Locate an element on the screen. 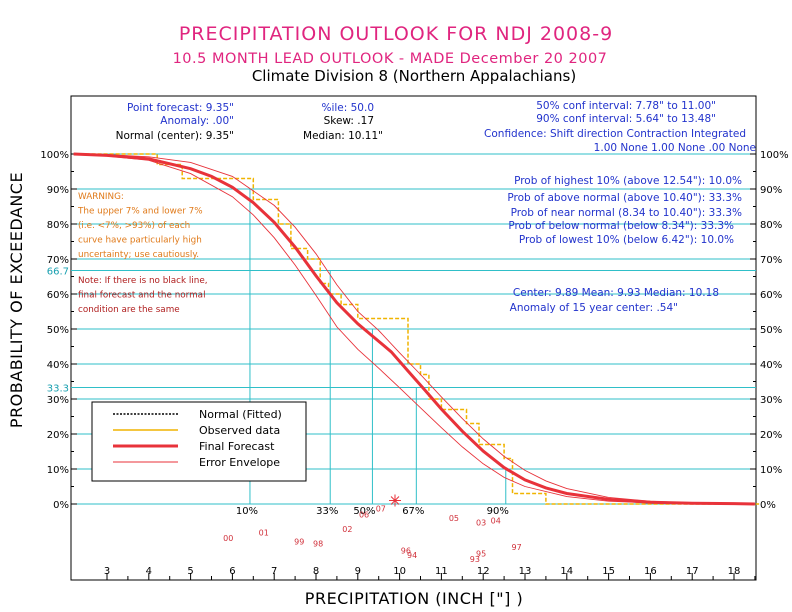 This screenshot has width=792, height=612. conf90-text: 90% conf interval: 5.64" to 13.48" is located at coordinates (626, 119).